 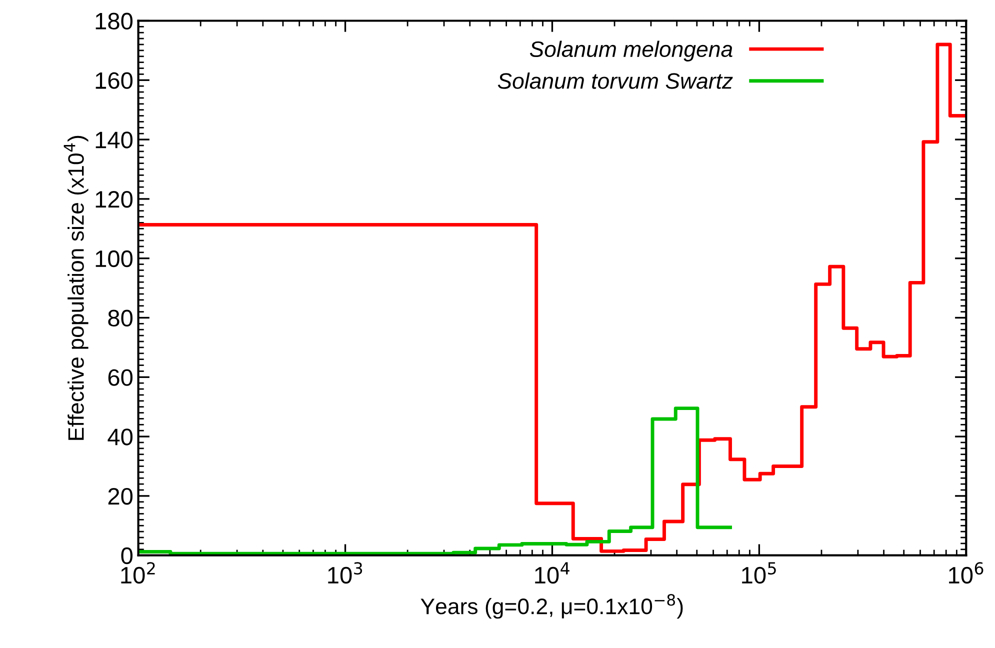 What do you see at coordinates (345, 573) in the screenshot?
I see `x-tick-label: 10$^{3}$` at bounding box center [345, 573].